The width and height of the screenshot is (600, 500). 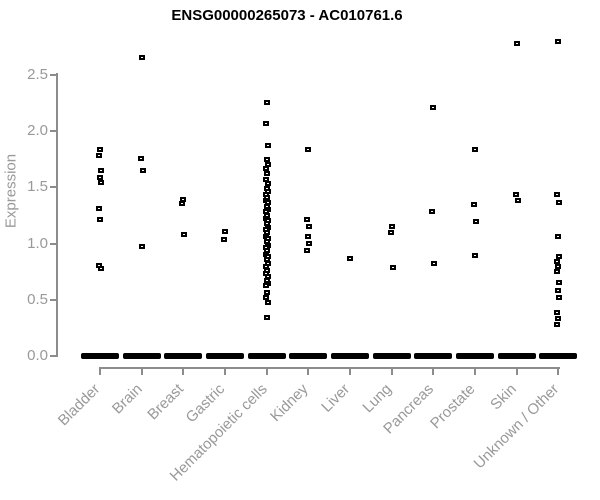 What do you see at coordinates (336, 398) in the screenshot?
I see `x-tick-label: Liver` at bounding box center [336, 398].